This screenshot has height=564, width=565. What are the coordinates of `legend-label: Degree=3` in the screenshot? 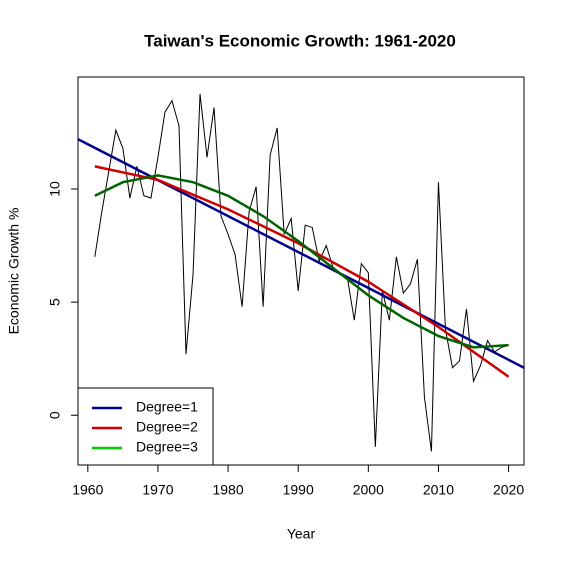 It's located at (167, 447).